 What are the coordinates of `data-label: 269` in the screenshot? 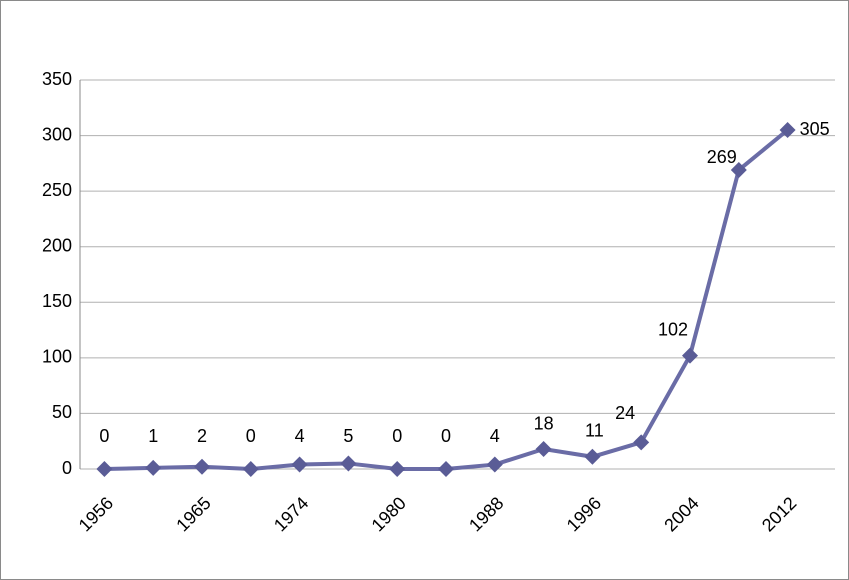 It's located at (722, 157).